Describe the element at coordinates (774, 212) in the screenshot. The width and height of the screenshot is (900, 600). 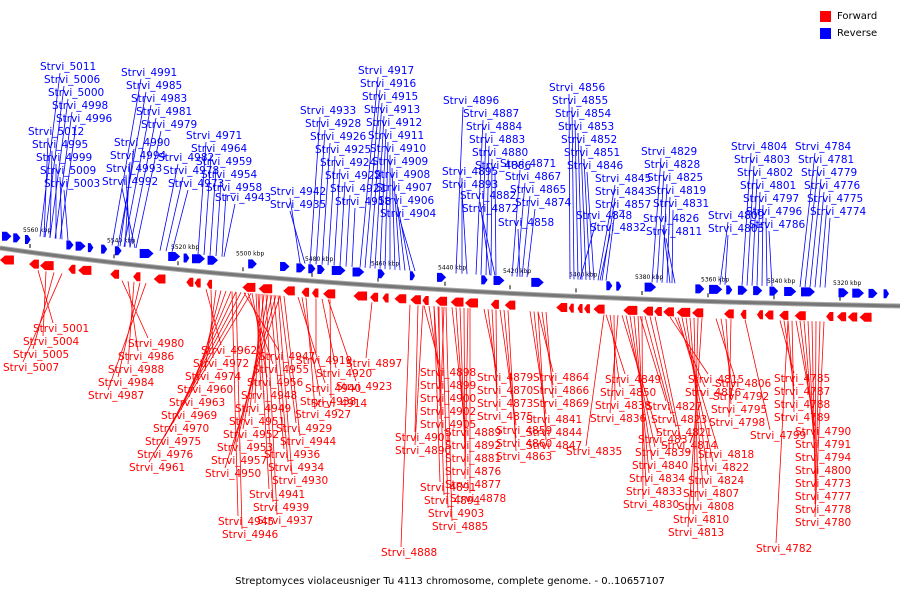
I see `reverse-gene-label: Strvi_4796` at that location.